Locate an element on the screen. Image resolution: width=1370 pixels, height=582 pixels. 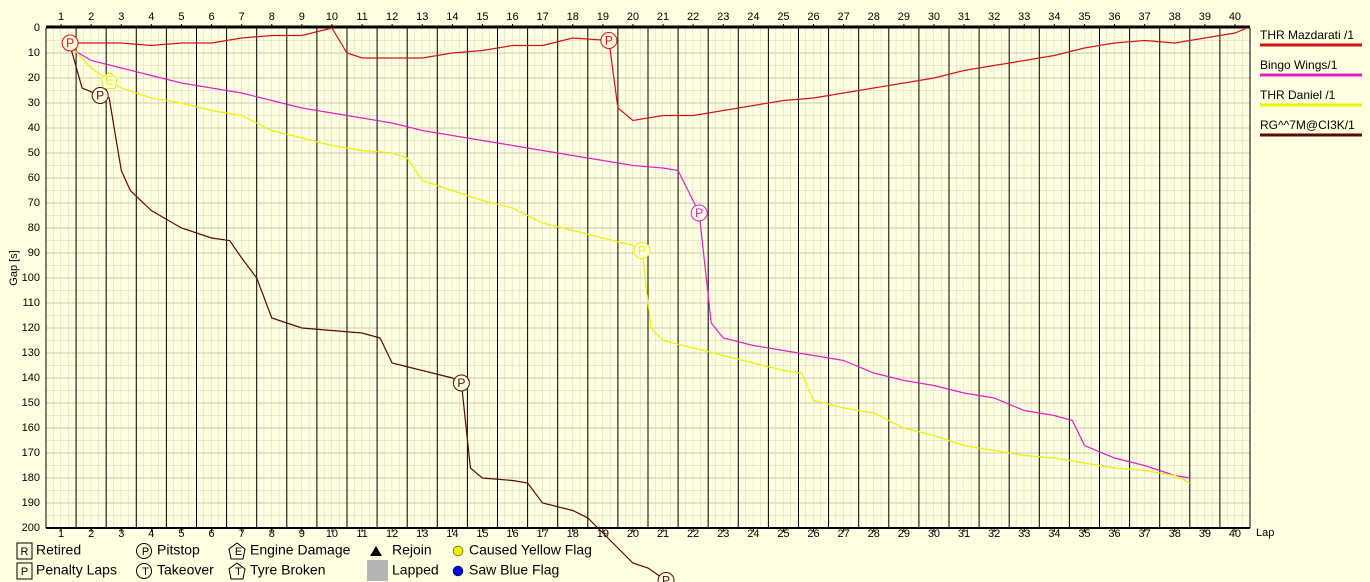
x-tick-label: 13 is located at coordinates (422, 534).